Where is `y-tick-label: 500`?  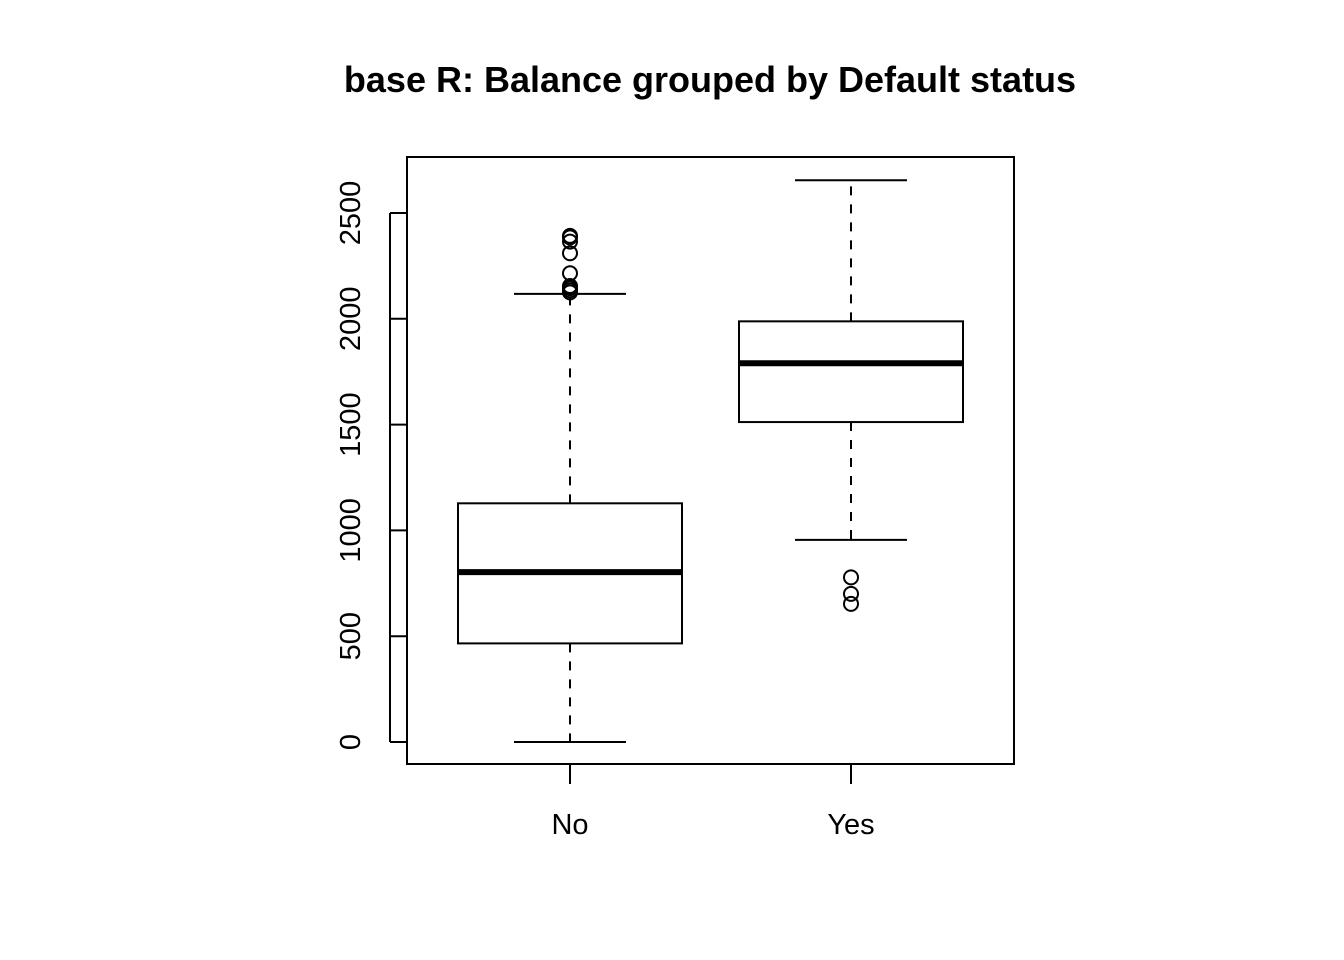 y-tick-label: 500 is located at coordinates (351, 636).